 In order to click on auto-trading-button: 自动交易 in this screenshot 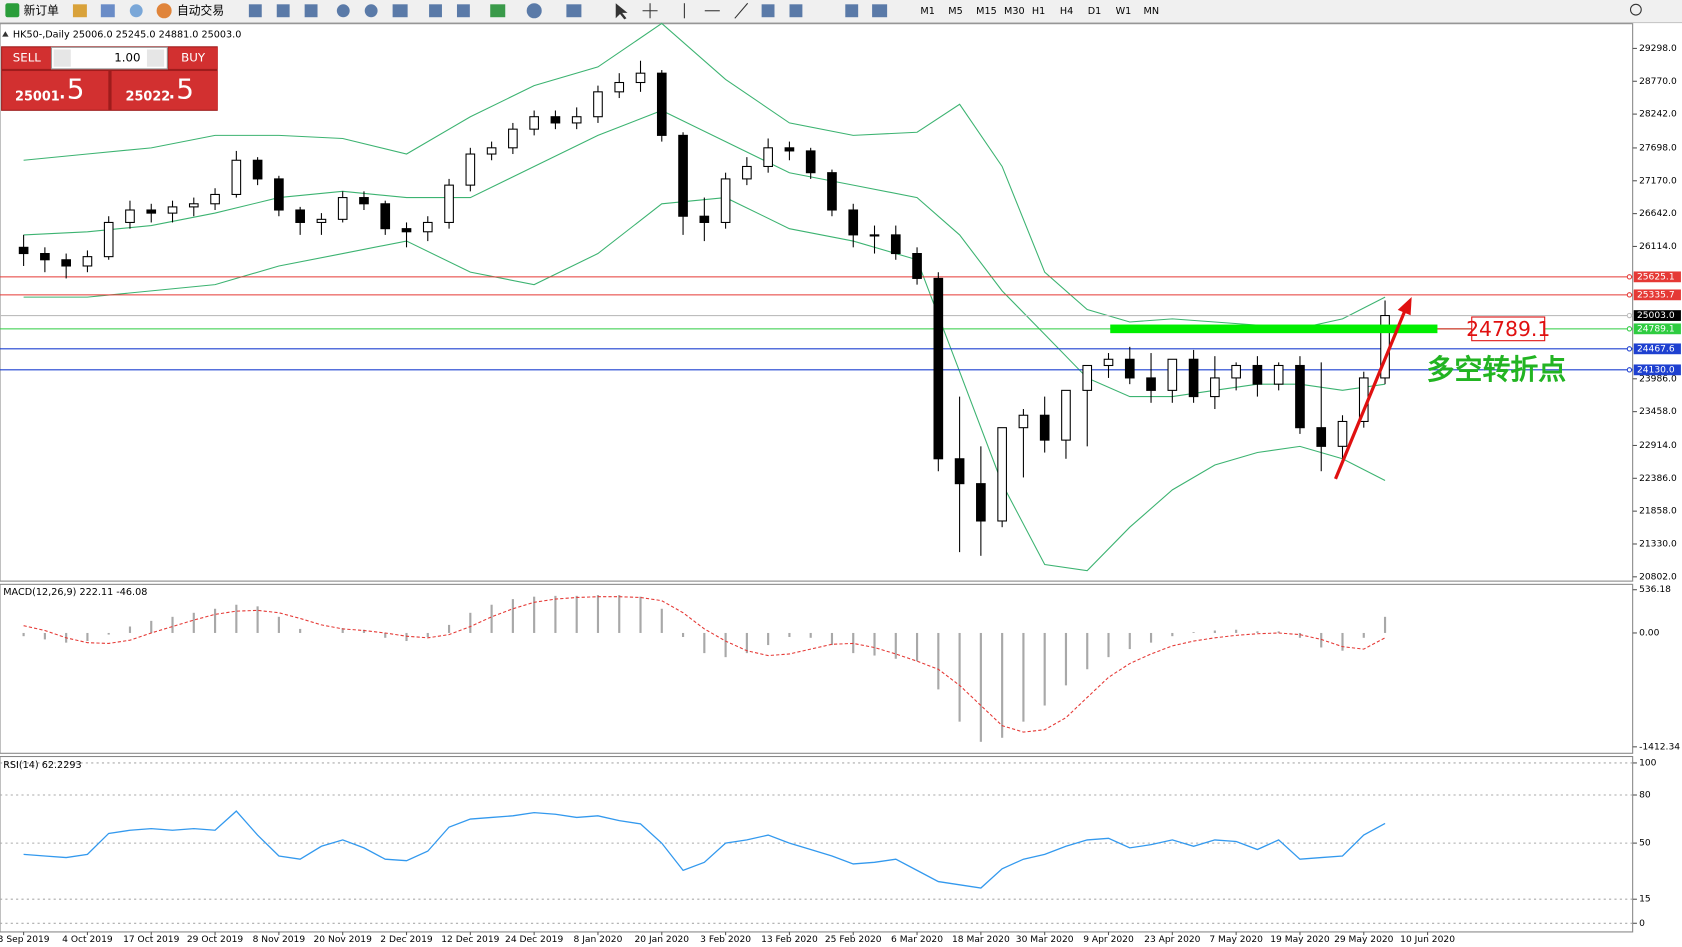, I will do `click(190, 11)`.